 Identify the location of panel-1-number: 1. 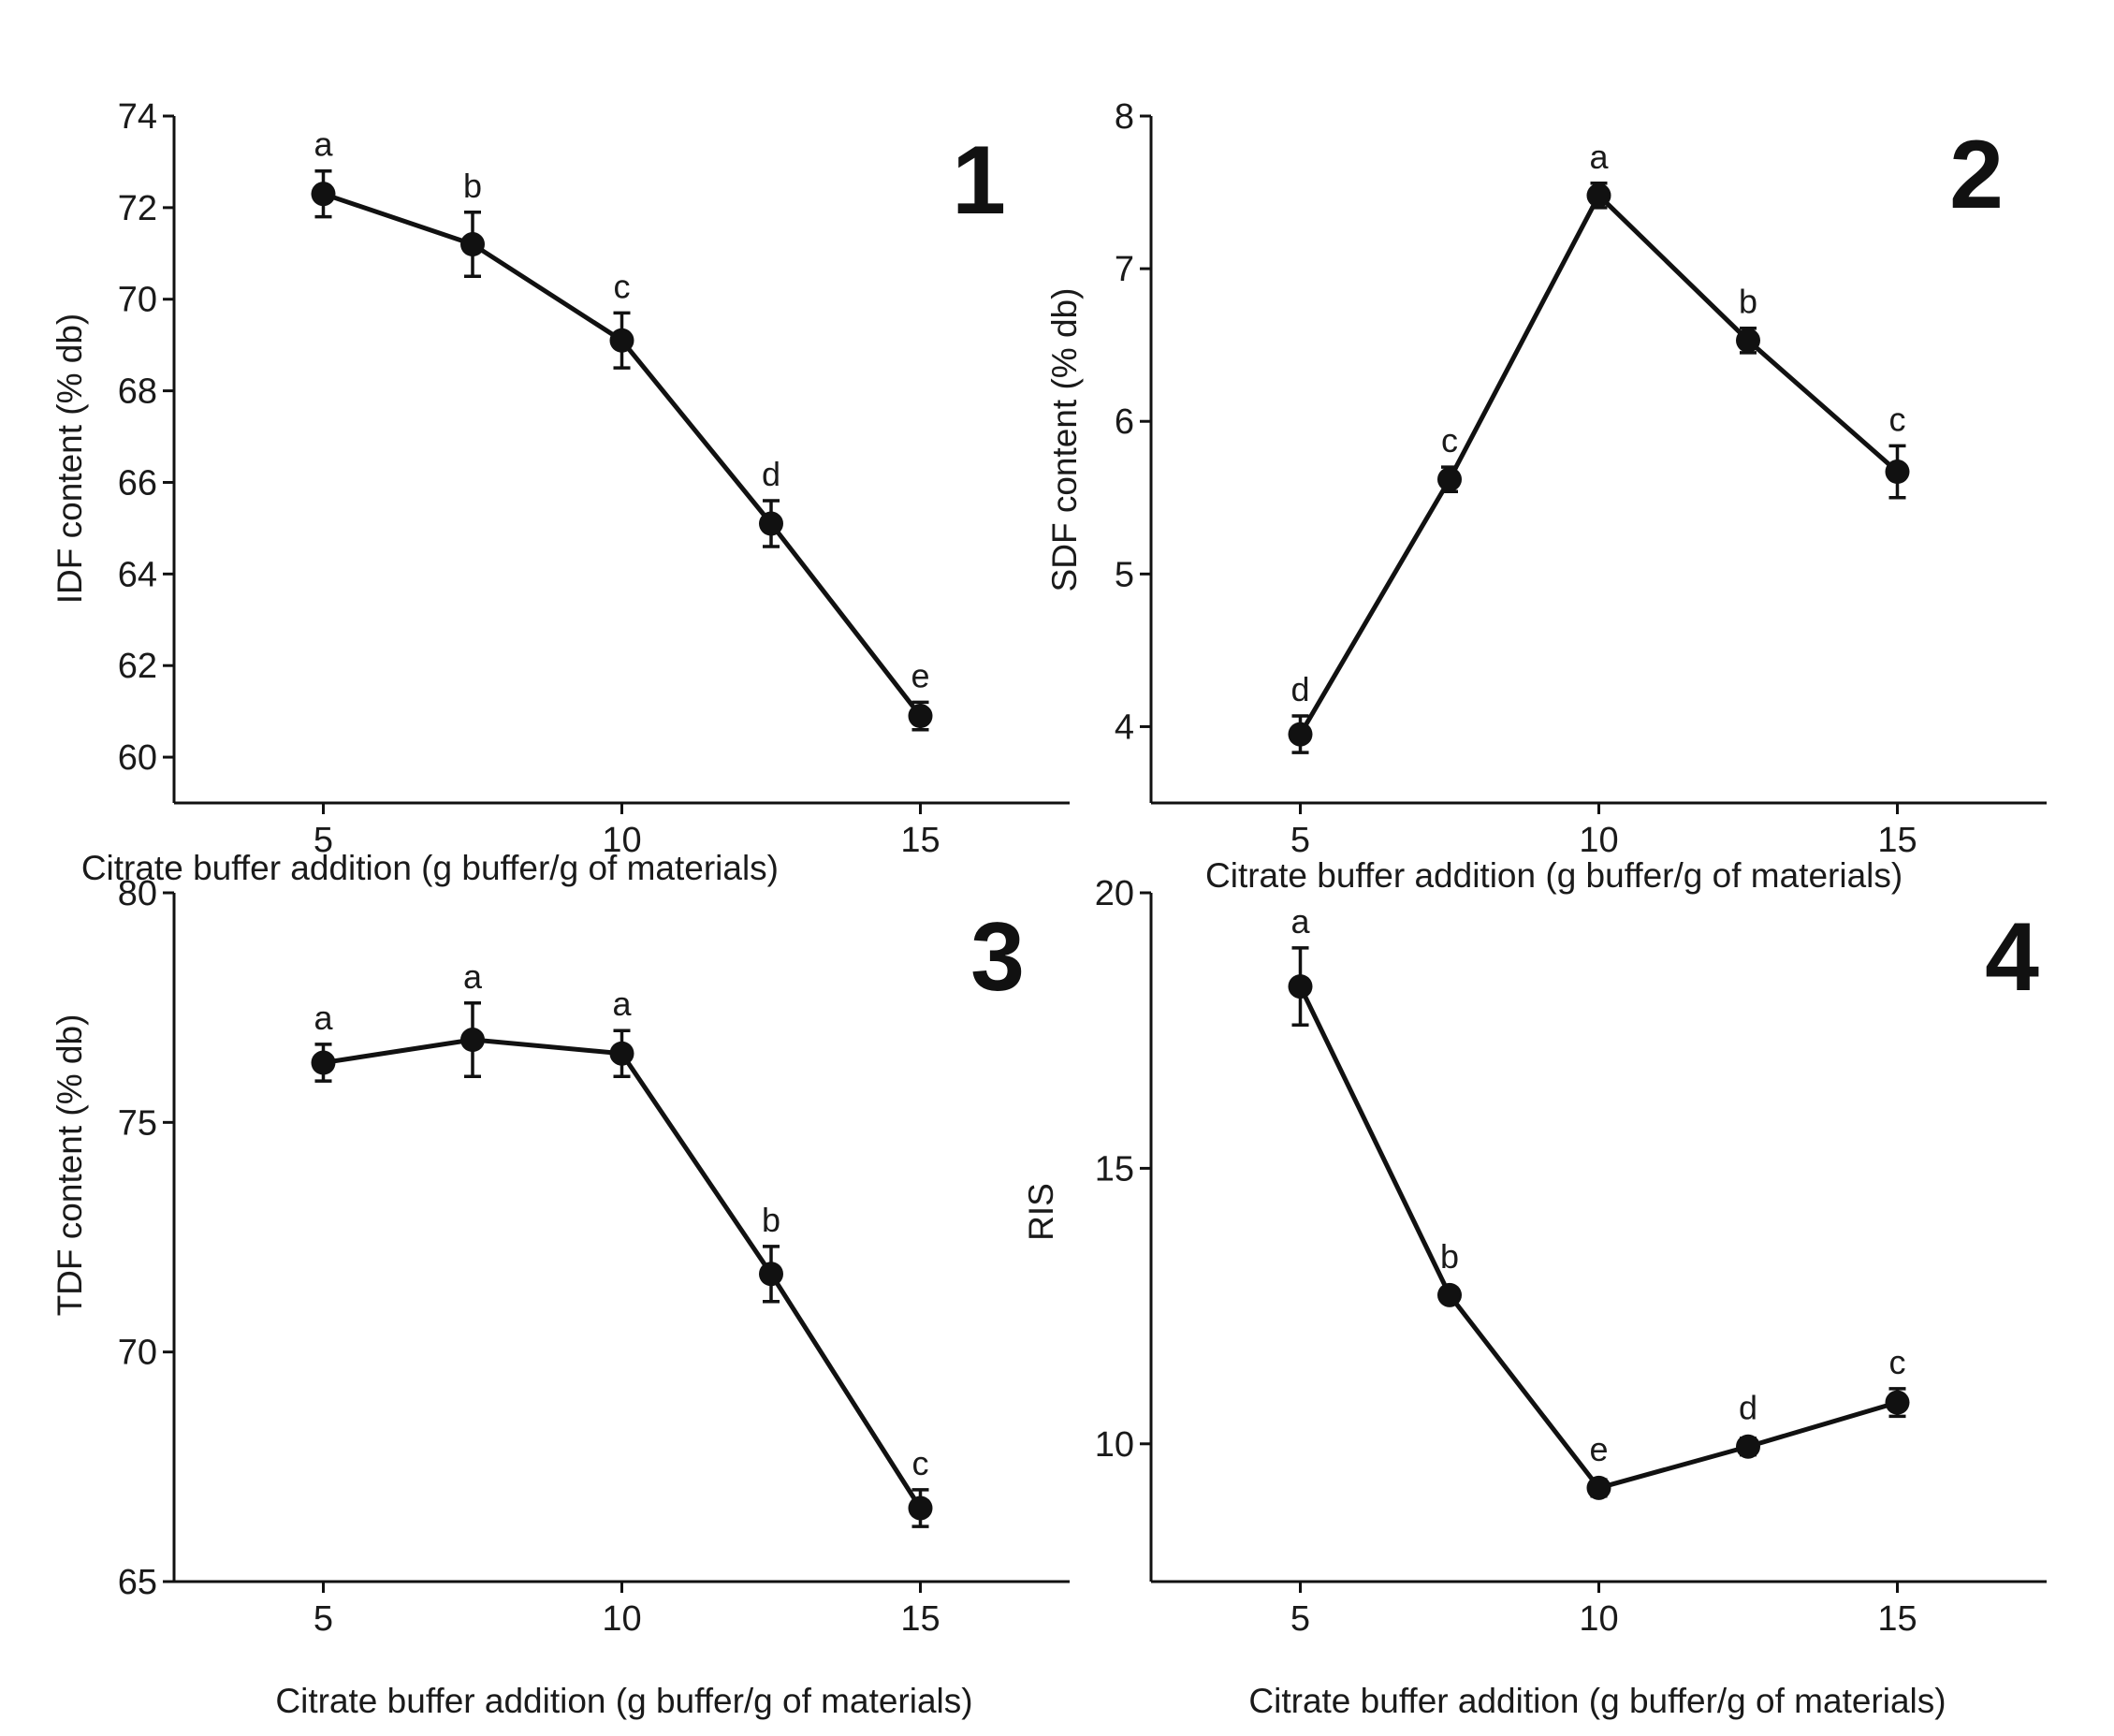
(979, 180).